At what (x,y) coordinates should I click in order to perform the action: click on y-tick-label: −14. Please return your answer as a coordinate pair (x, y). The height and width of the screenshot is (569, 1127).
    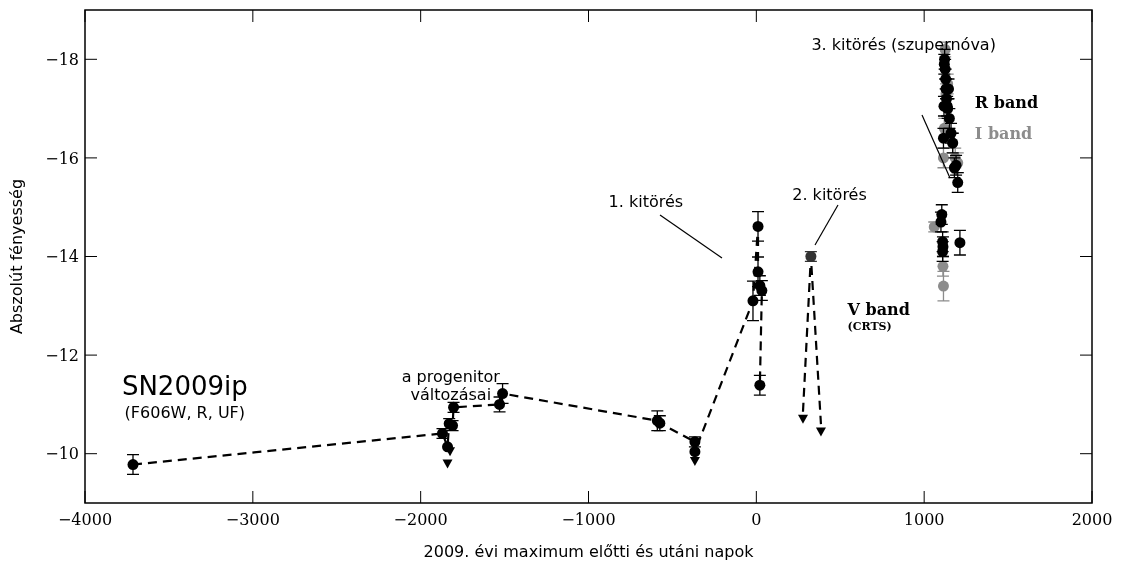
    Looking at the image, I should click on (62, 257).